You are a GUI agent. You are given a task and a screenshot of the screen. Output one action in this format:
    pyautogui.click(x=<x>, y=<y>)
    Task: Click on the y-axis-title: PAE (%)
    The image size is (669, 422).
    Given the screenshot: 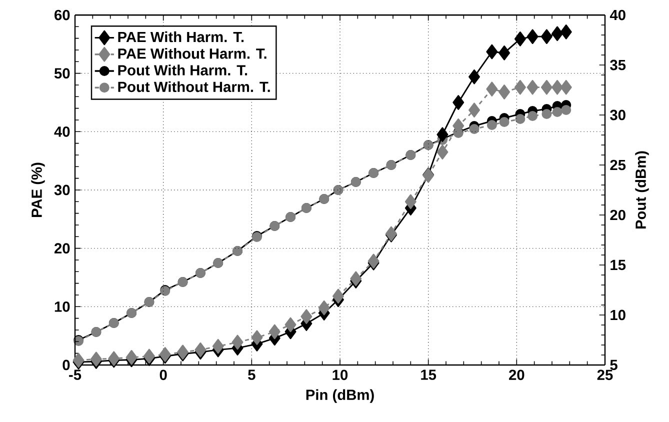 What is the action you would take?
    pyautogui.click(x=38, y=189)
    